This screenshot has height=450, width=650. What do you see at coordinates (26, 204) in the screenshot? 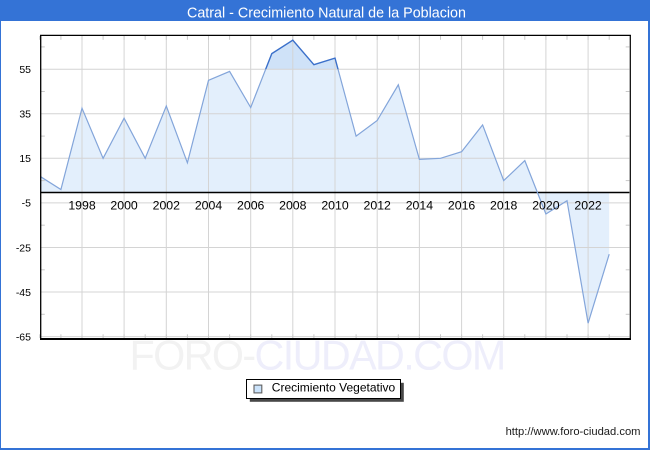
I see `svg-text: -5` at bounding box center [26, 204].